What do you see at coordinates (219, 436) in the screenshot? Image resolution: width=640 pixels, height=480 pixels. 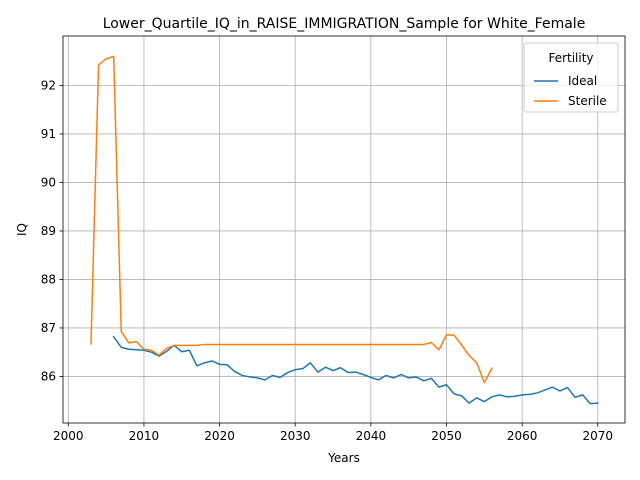 I see `x-tick-label: 2020` at bounding box center [219, 436].